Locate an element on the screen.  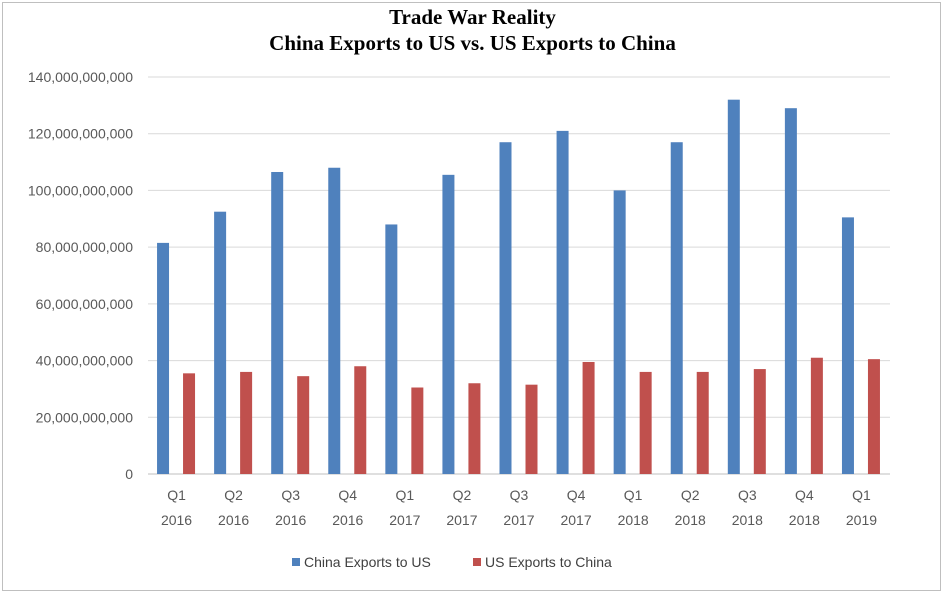
legend-label-china-exports: China Exports to US is located at coordinates (367, 562).